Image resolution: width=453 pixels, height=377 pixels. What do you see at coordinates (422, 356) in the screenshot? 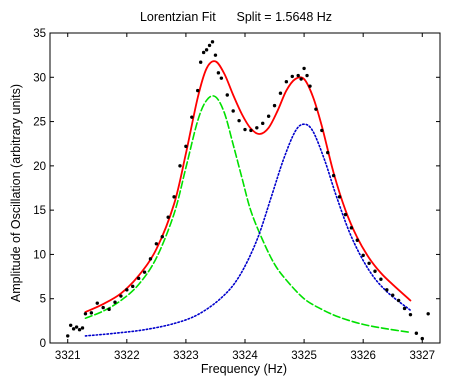
I see `x-tick-label: 3327` at bounding box center [422, 356].